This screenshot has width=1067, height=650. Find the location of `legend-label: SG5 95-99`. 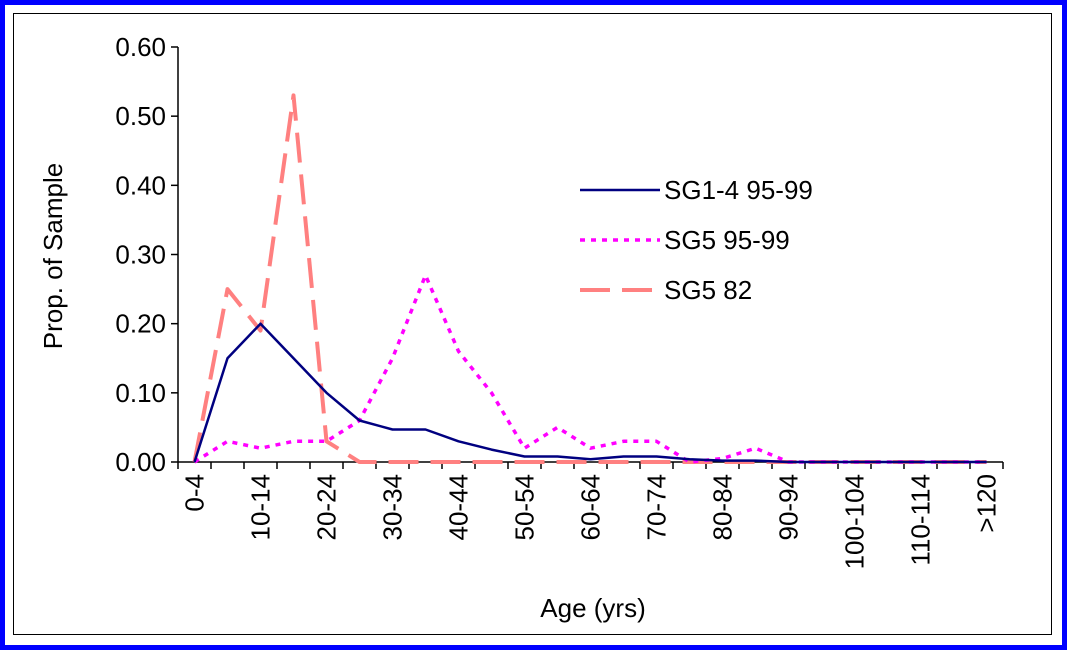

legend-label: SG5 95-99 is located at coordinates (727, 240).